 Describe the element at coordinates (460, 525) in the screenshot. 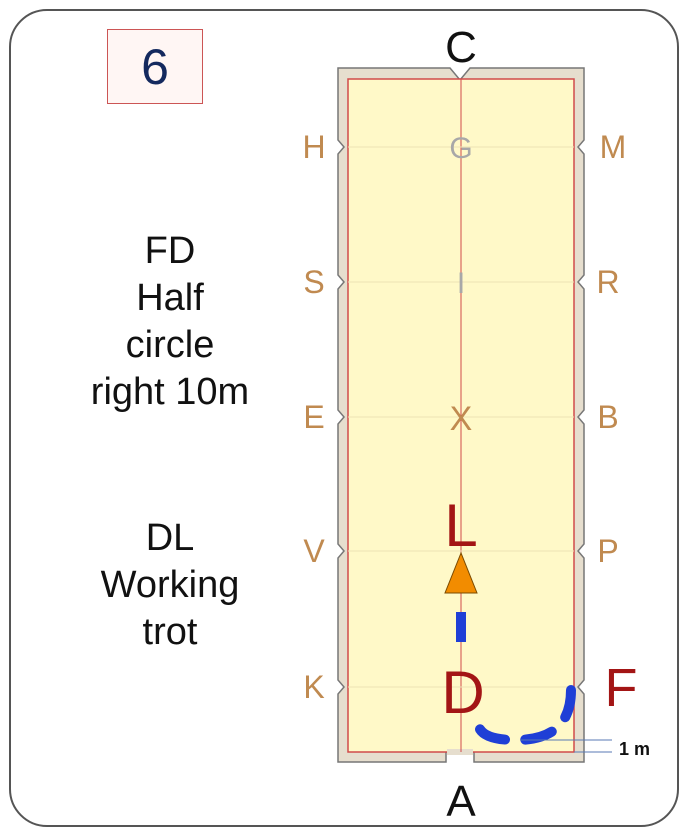

I see `letter-L: L` at that location.